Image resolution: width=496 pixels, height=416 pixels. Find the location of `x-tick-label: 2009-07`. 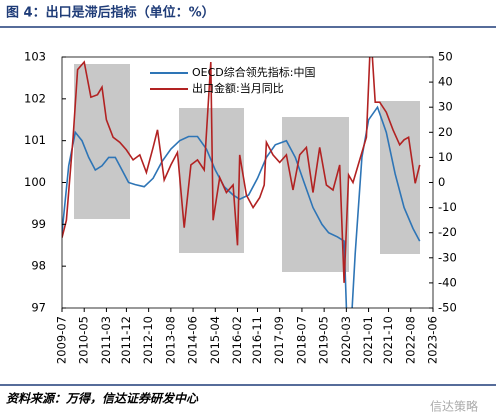

x-tick-label: 2009-07 is located at coordinates (62, 340).